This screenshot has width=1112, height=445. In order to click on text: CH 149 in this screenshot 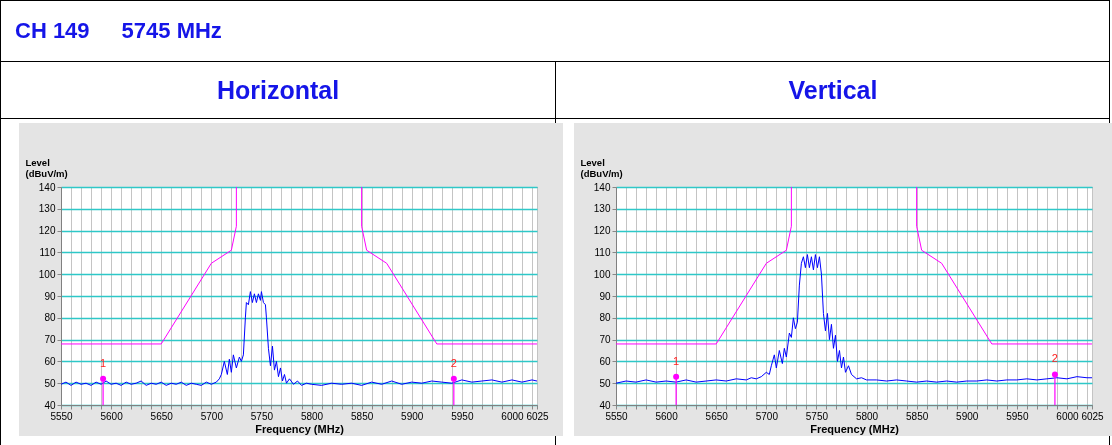, I will do `click(52, 31)`.